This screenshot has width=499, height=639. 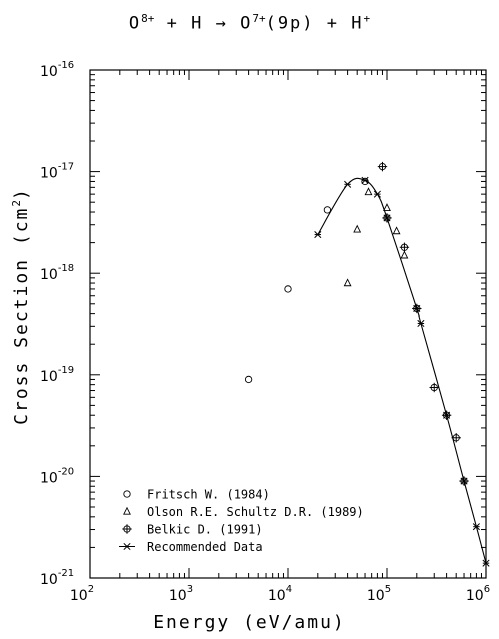 I want to click on chart-title: O8+ + H → O7+(9p) + H+, so click(x=249, y=23).